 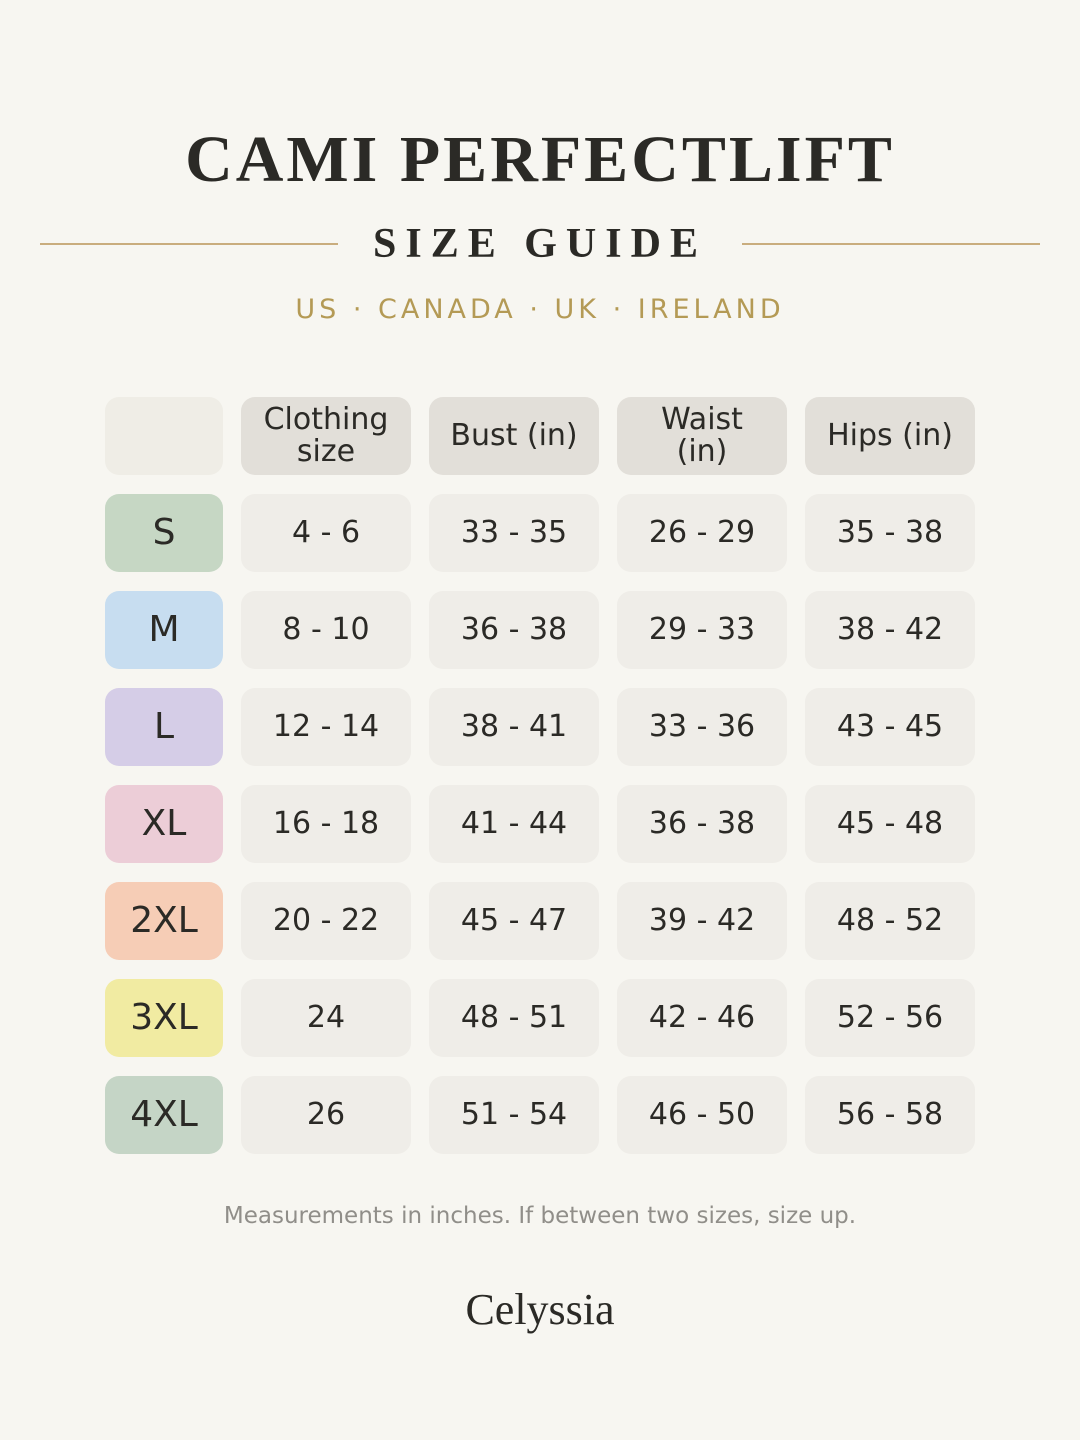 I want to click on table-cell: 26, so click(x=326, y=1115).